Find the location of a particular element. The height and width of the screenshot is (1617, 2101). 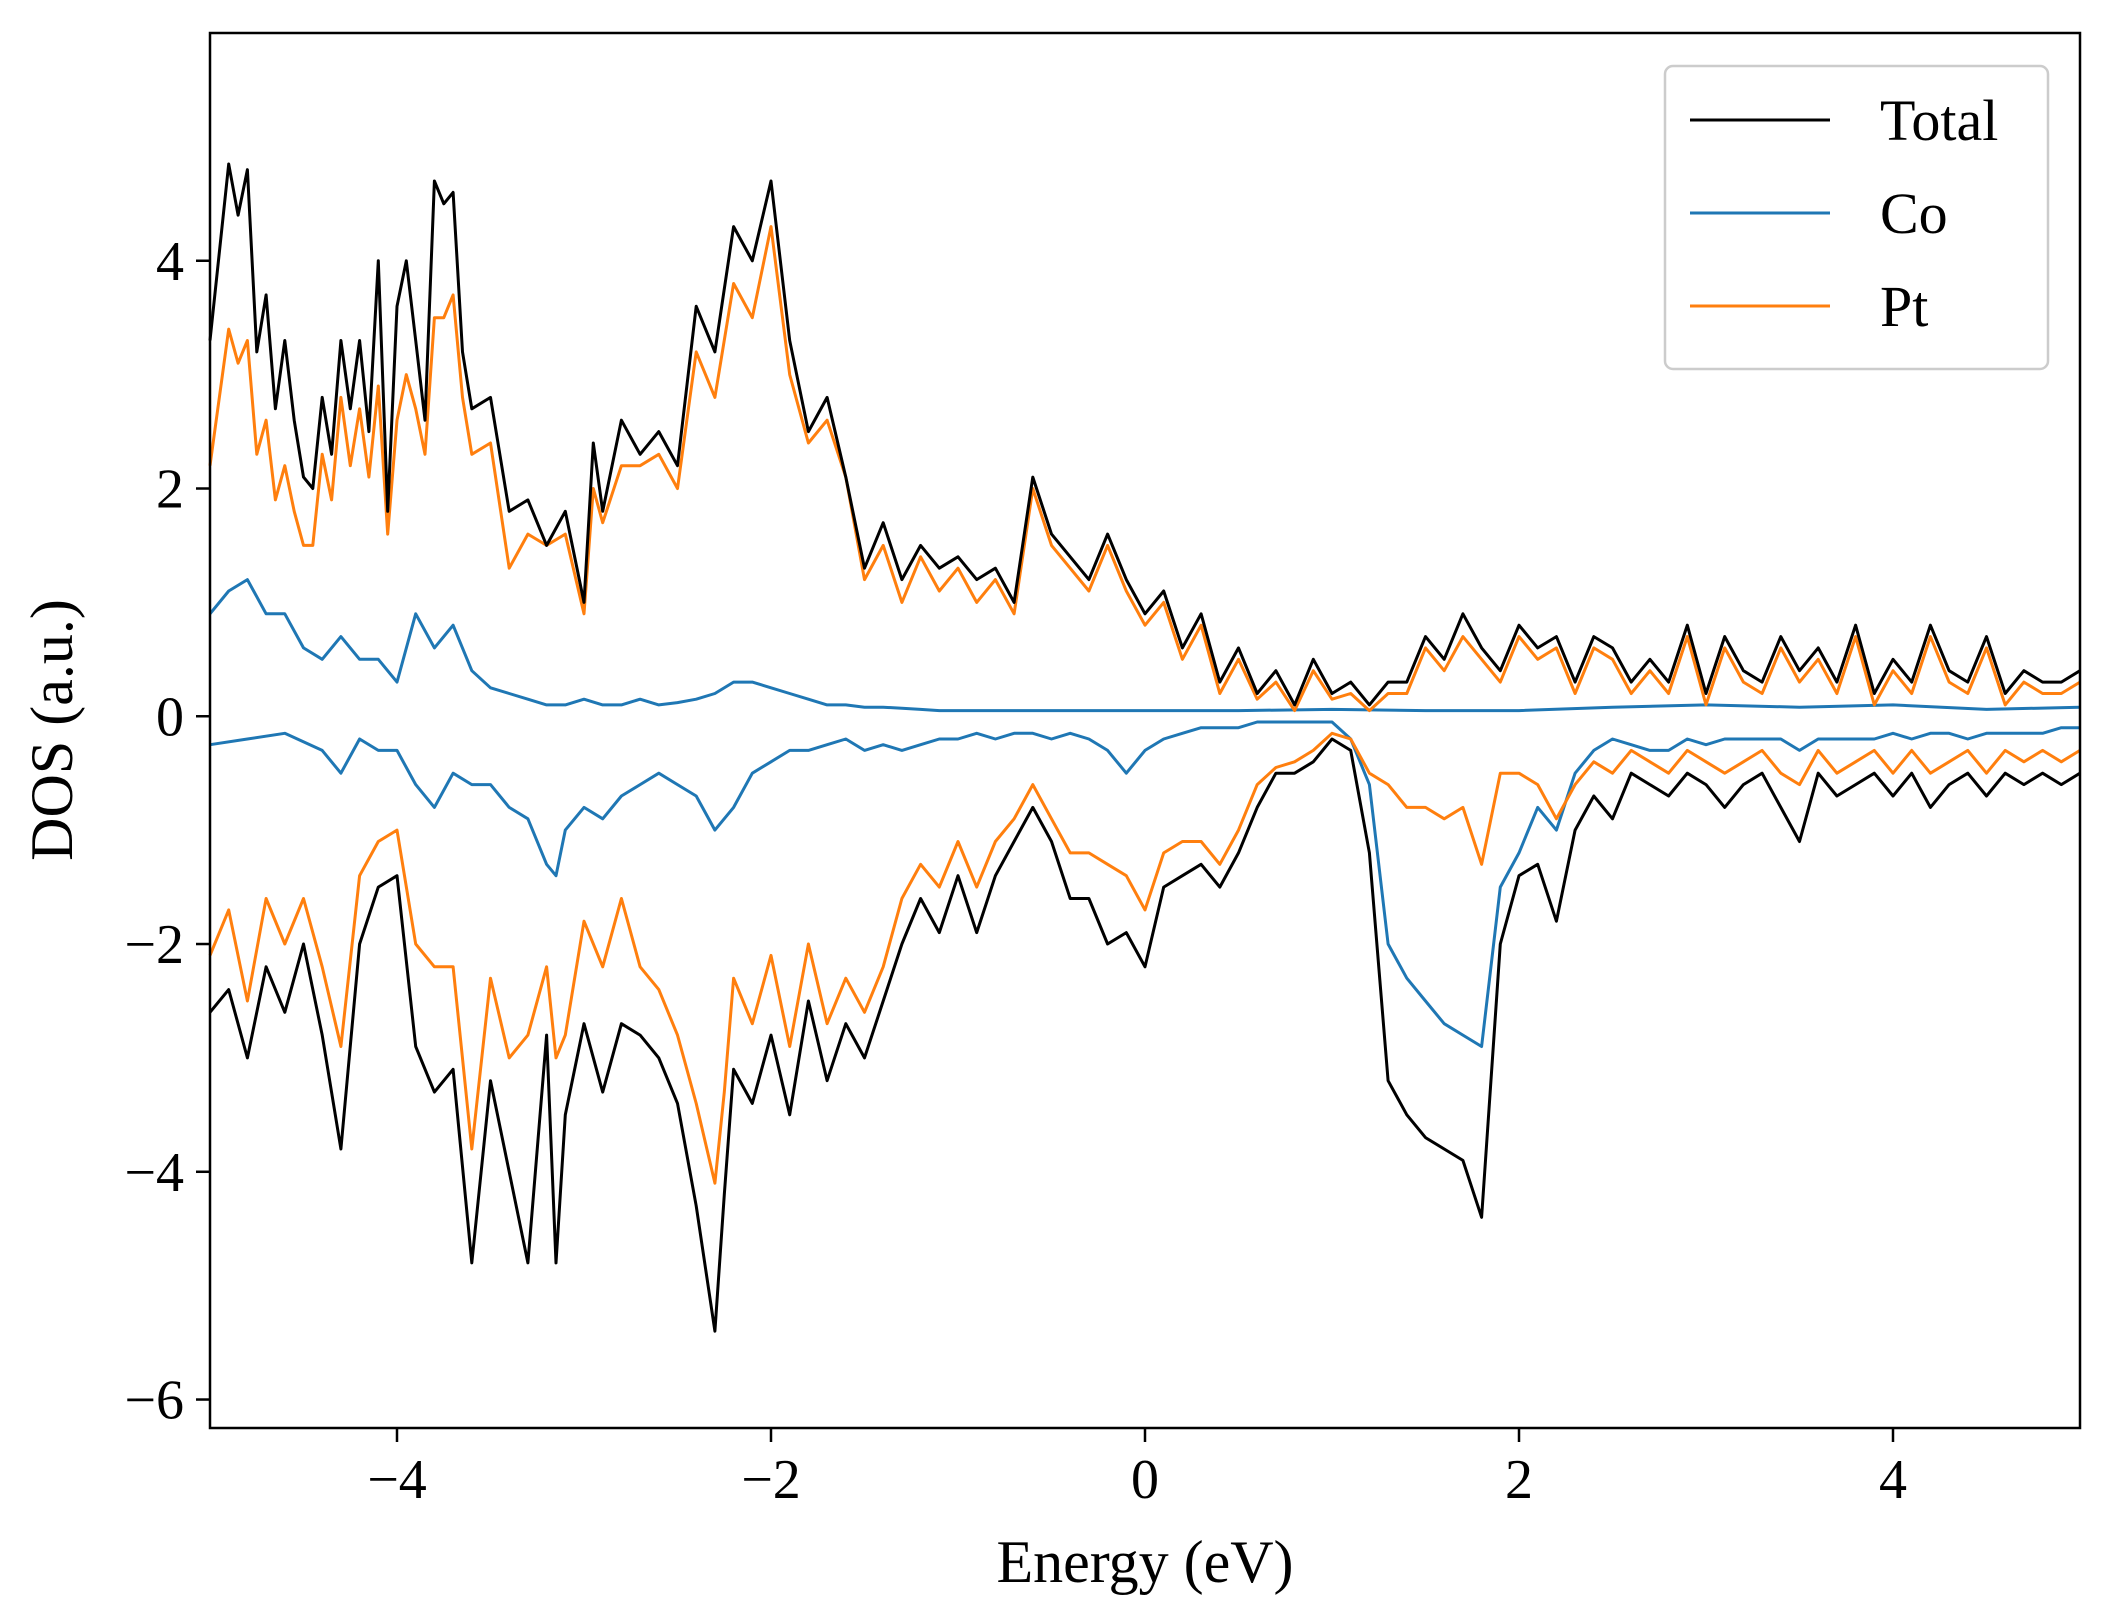

y-tick-label: −4 is located at coordinates (154, 1173).